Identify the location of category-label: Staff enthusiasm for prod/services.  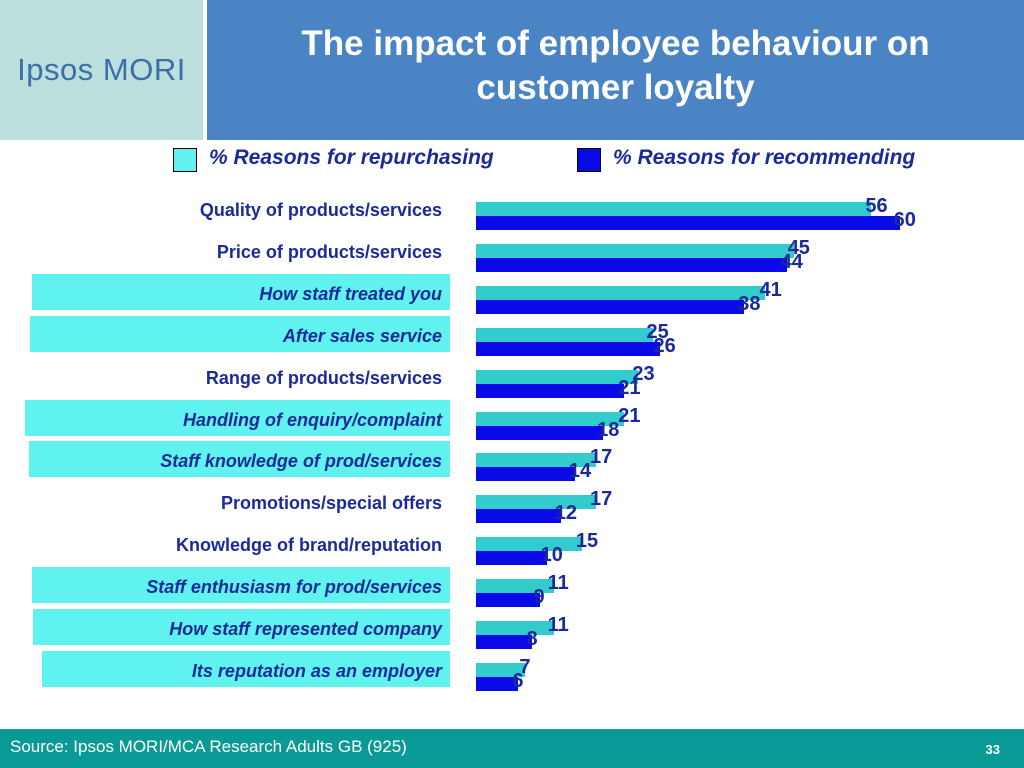
(294, 587).